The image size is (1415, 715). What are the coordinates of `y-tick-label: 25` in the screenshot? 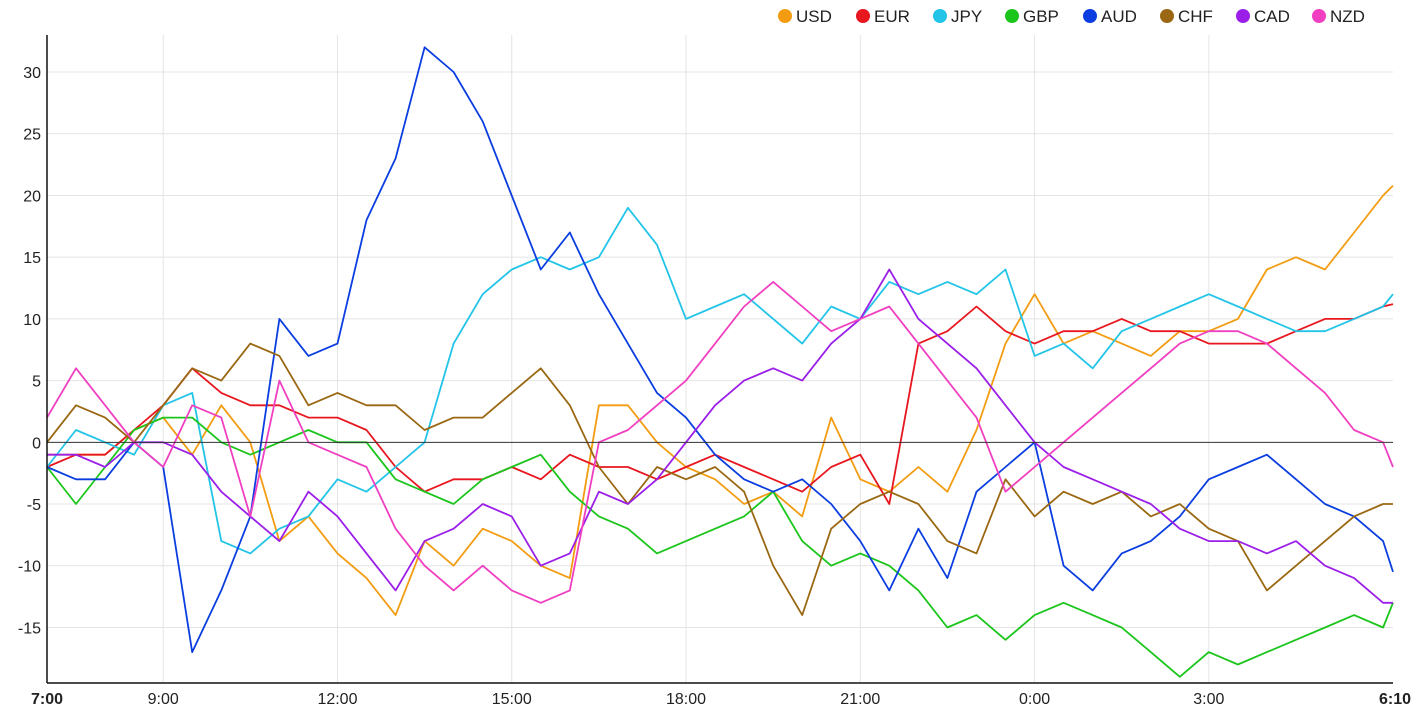 It's located at (32, 135).